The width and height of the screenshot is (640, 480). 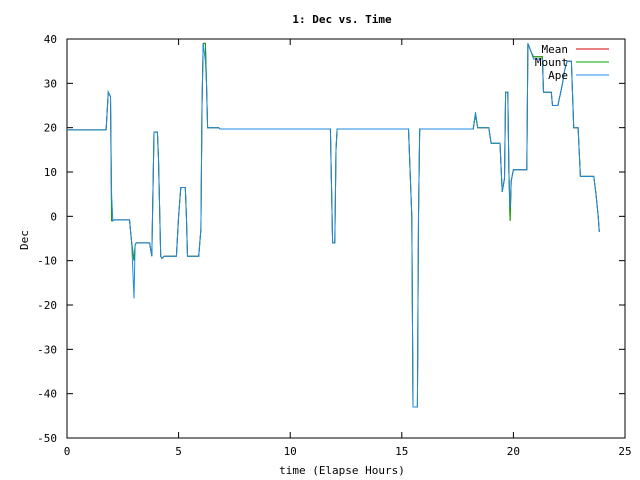 What do you see at coordinates (47, 305) in the screenshot?
I see `y-tick-label: -20` at bounding box center [47, 305].